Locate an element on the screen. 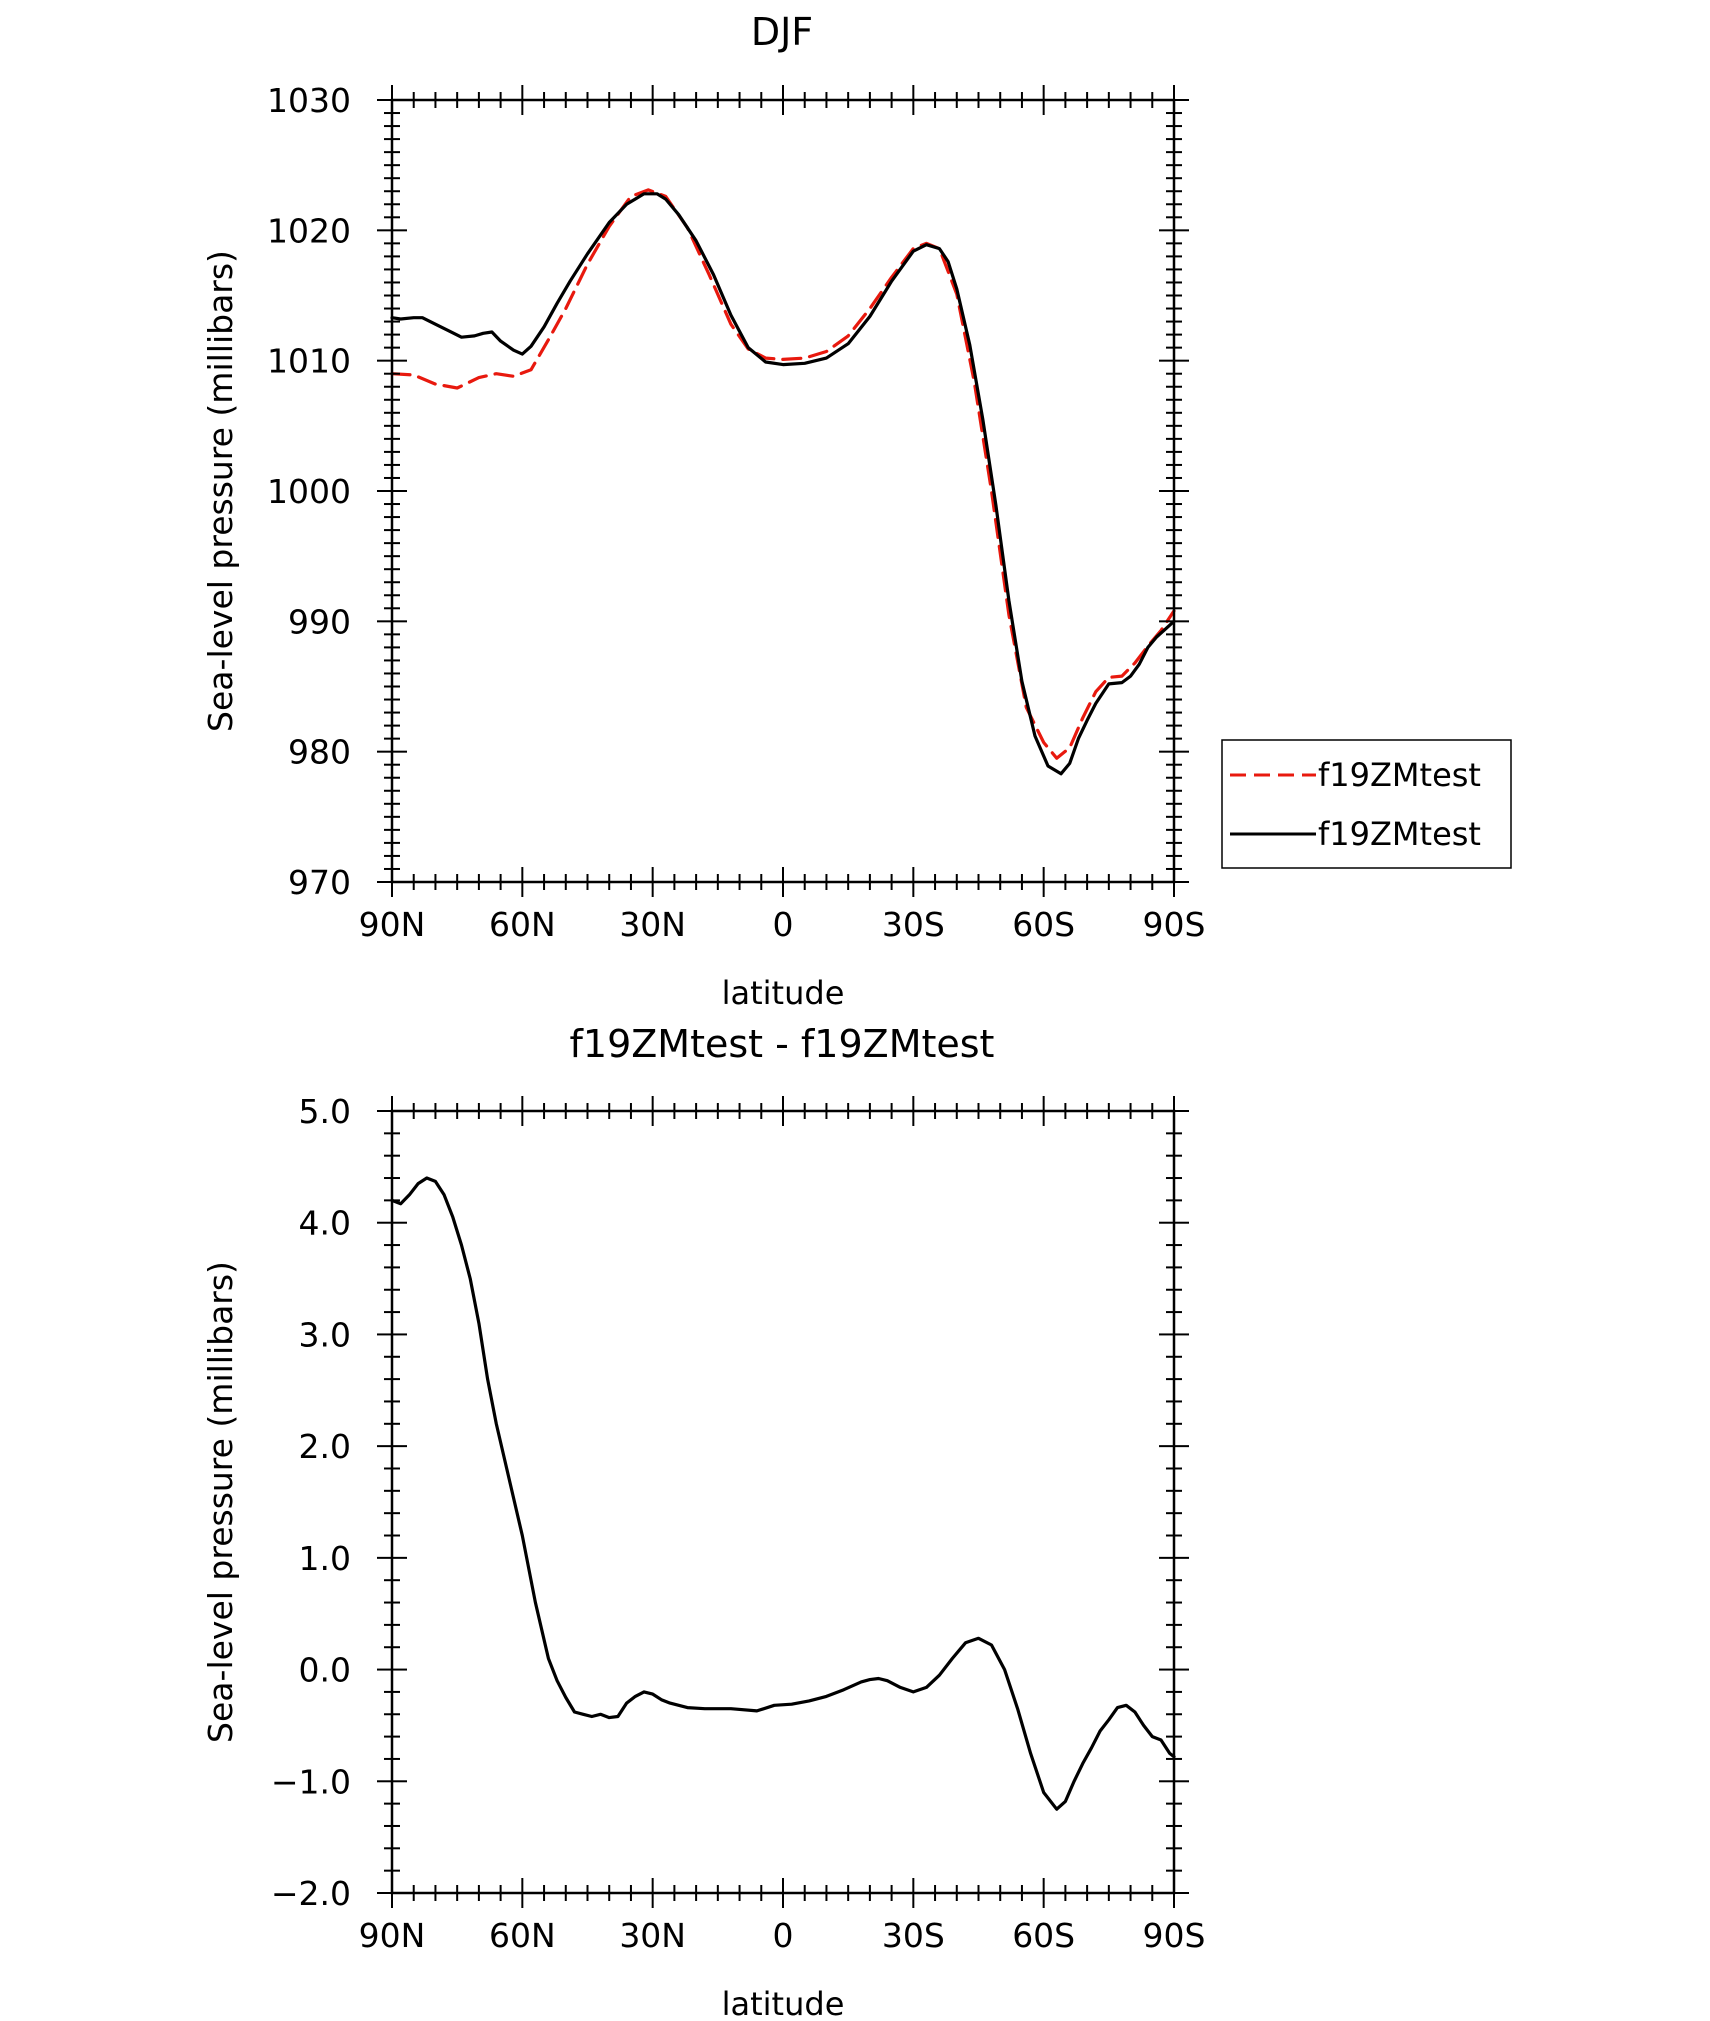  legend: f19ZMtest f19ZMtest is located at coordinates (1366, 804).